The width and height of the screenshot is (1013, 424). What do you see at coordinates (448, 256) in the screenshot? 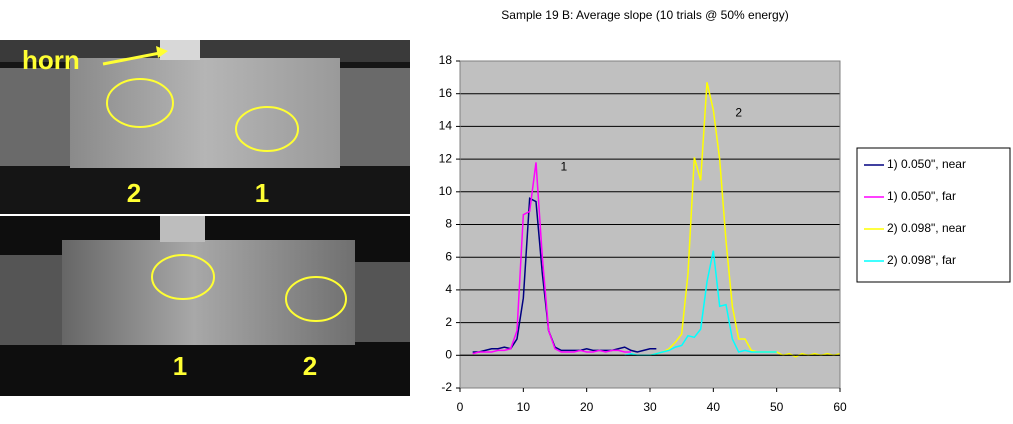
I see `y-tick-label: 6` at bounding box center [448, 256].